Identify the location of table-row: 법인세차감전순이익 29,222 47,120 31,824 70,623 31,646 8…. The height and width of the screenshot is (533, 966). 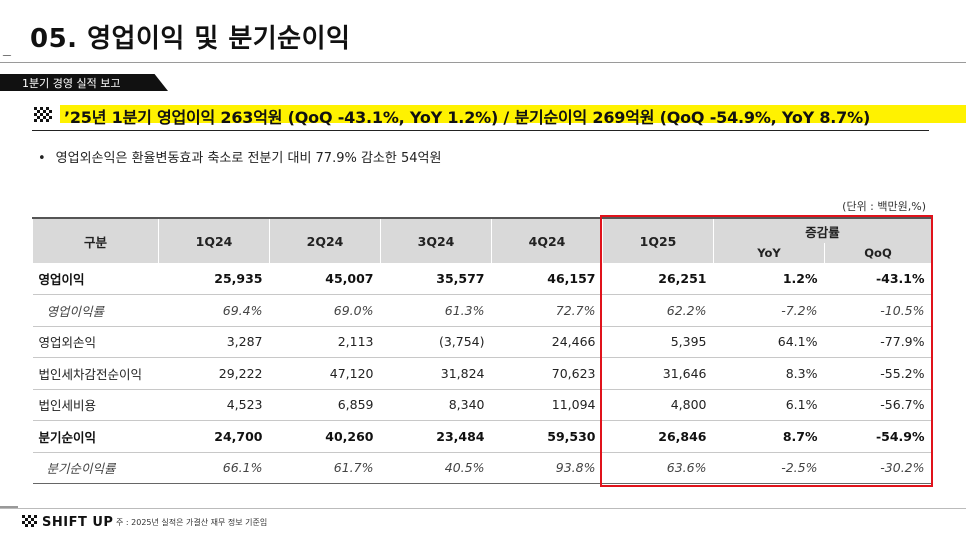
(482, 373).